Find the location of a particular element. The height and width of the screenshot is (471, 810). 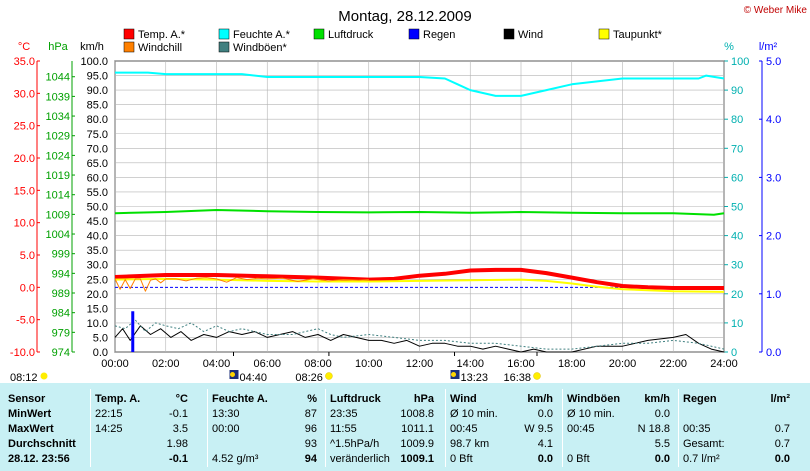

temp_c-tick-label: 35.0 is located at coordinates (24, 62).